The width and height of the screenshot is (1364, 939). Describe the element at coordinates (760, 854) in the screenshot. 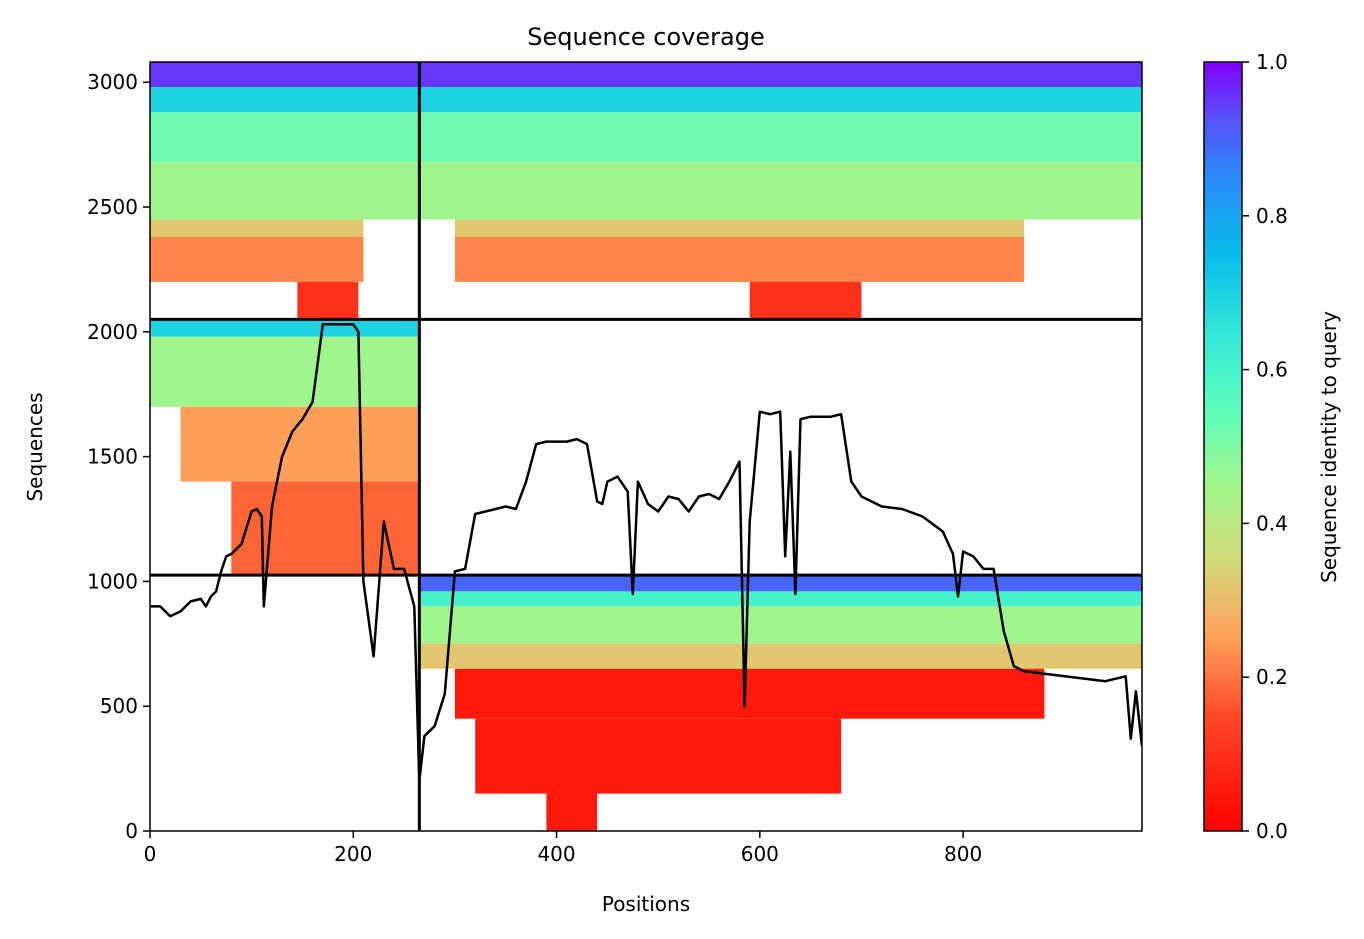

I see `x-tick-label: 600` at that location.